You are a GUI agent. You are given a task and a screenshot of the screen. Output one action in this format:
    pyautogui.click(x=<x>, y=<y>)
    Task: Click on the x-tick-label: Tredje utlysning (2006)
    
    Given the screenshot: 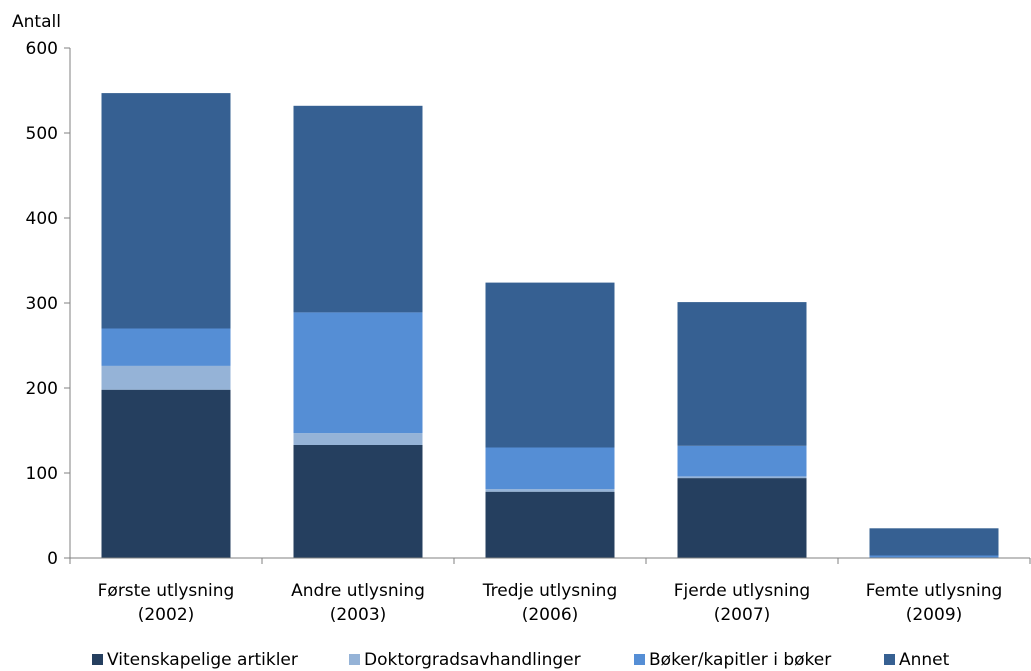 What is the action you would take?
    pyautogui.click(x=549, y=603)
    